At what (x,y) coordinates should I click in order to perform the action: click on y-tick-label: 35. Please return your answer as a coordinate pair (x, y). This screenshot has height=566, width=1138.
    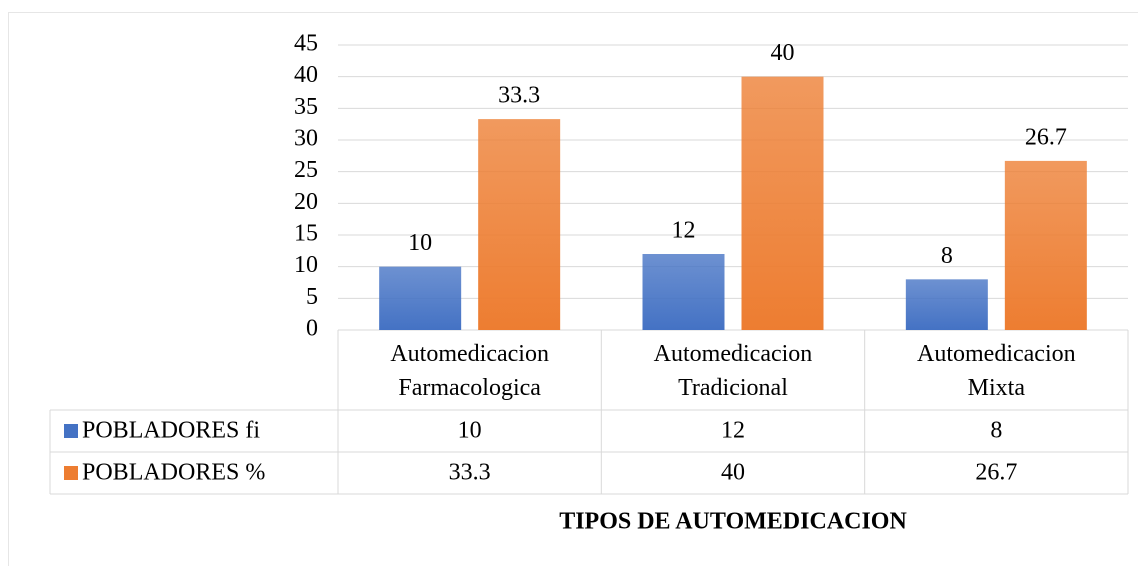
    Looking at the image, I should click on (306, 107).